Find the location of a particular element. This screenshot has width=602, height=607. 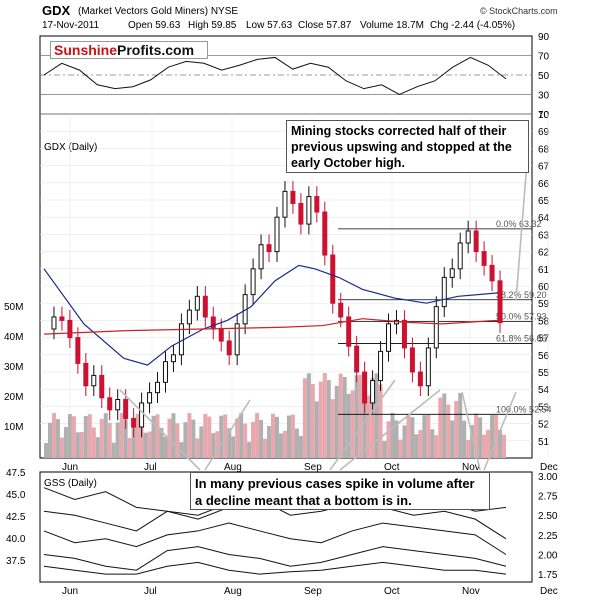

gss-right-tick: 3.00 is located at coordinates (548, 477).